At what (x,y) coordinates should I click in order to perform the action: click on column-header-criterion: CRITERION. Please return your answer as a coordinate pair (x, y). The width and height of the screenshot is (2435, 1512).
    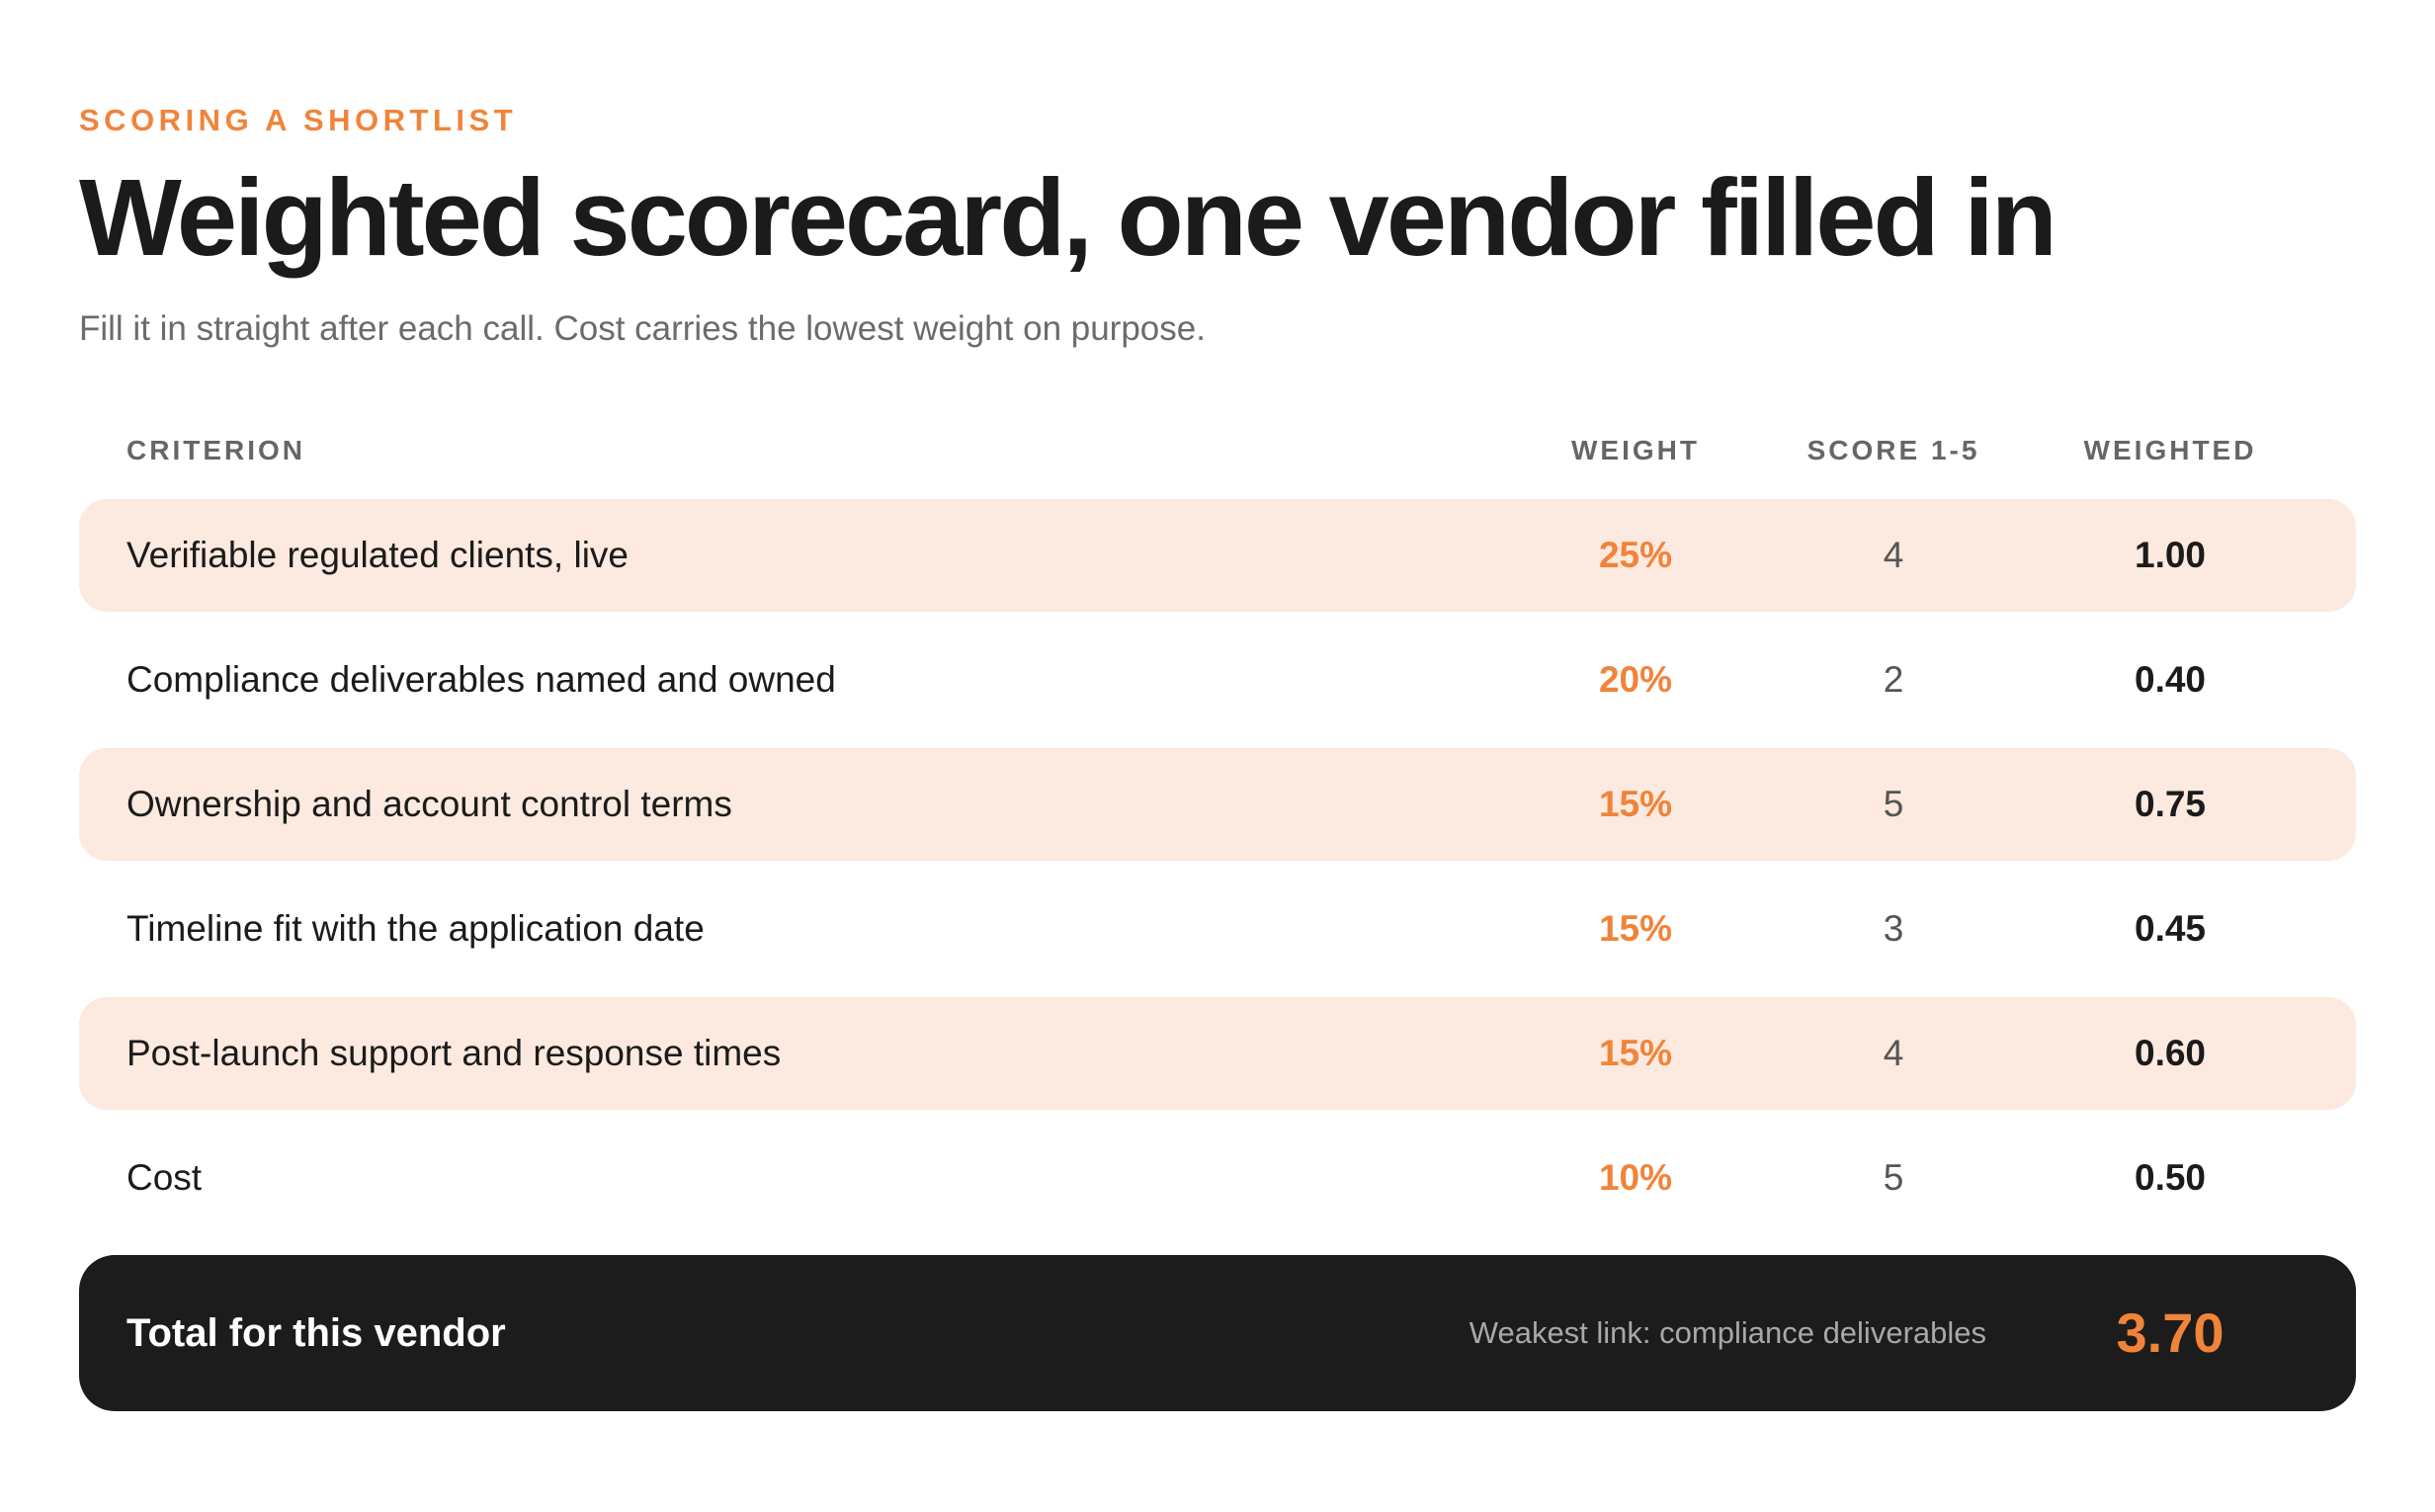
    Looking at the image, I should click on (215, 450).